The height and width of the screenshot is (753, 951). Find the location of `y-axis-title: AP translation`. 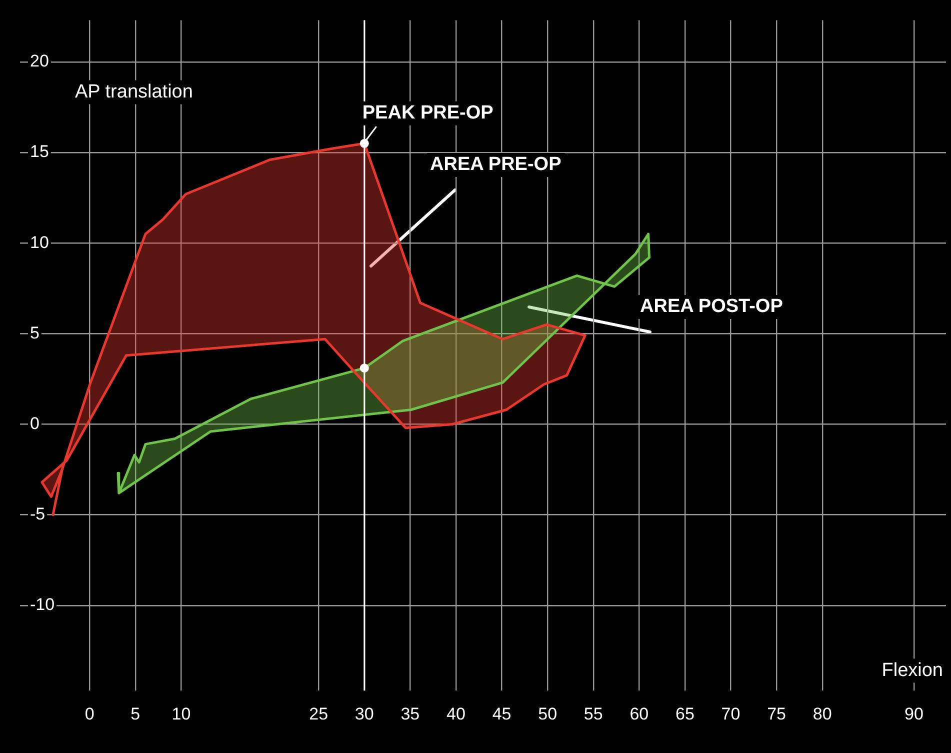

y-axis-title: AP translation is located at coordinates (134, 91).